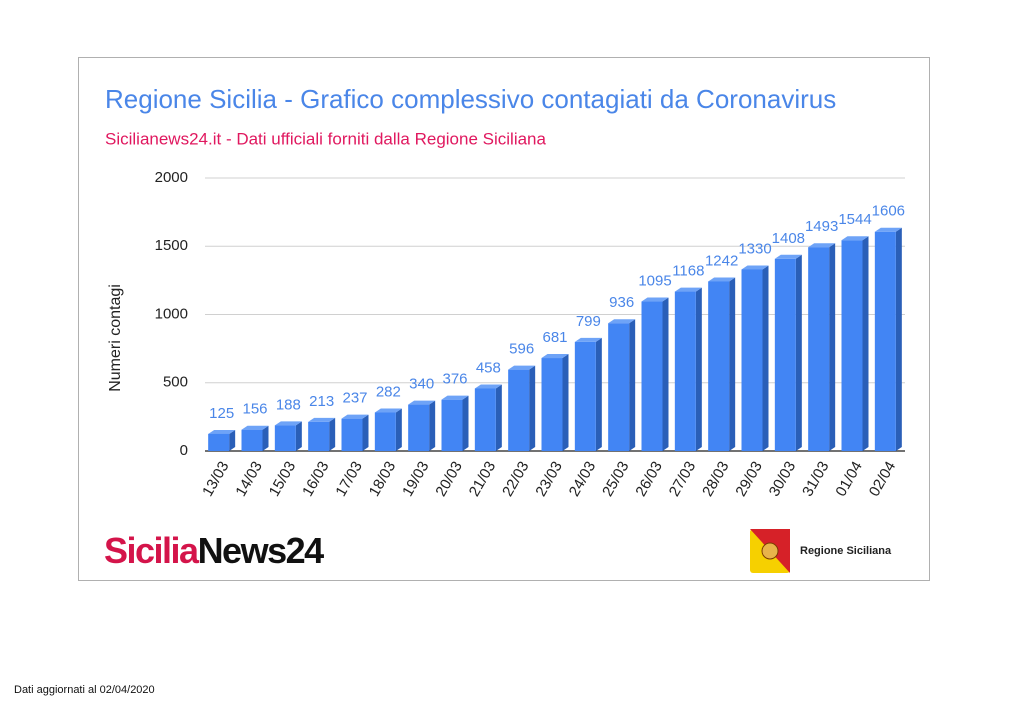  I want to click on y-tick-label: 1500, so click(171, 245).